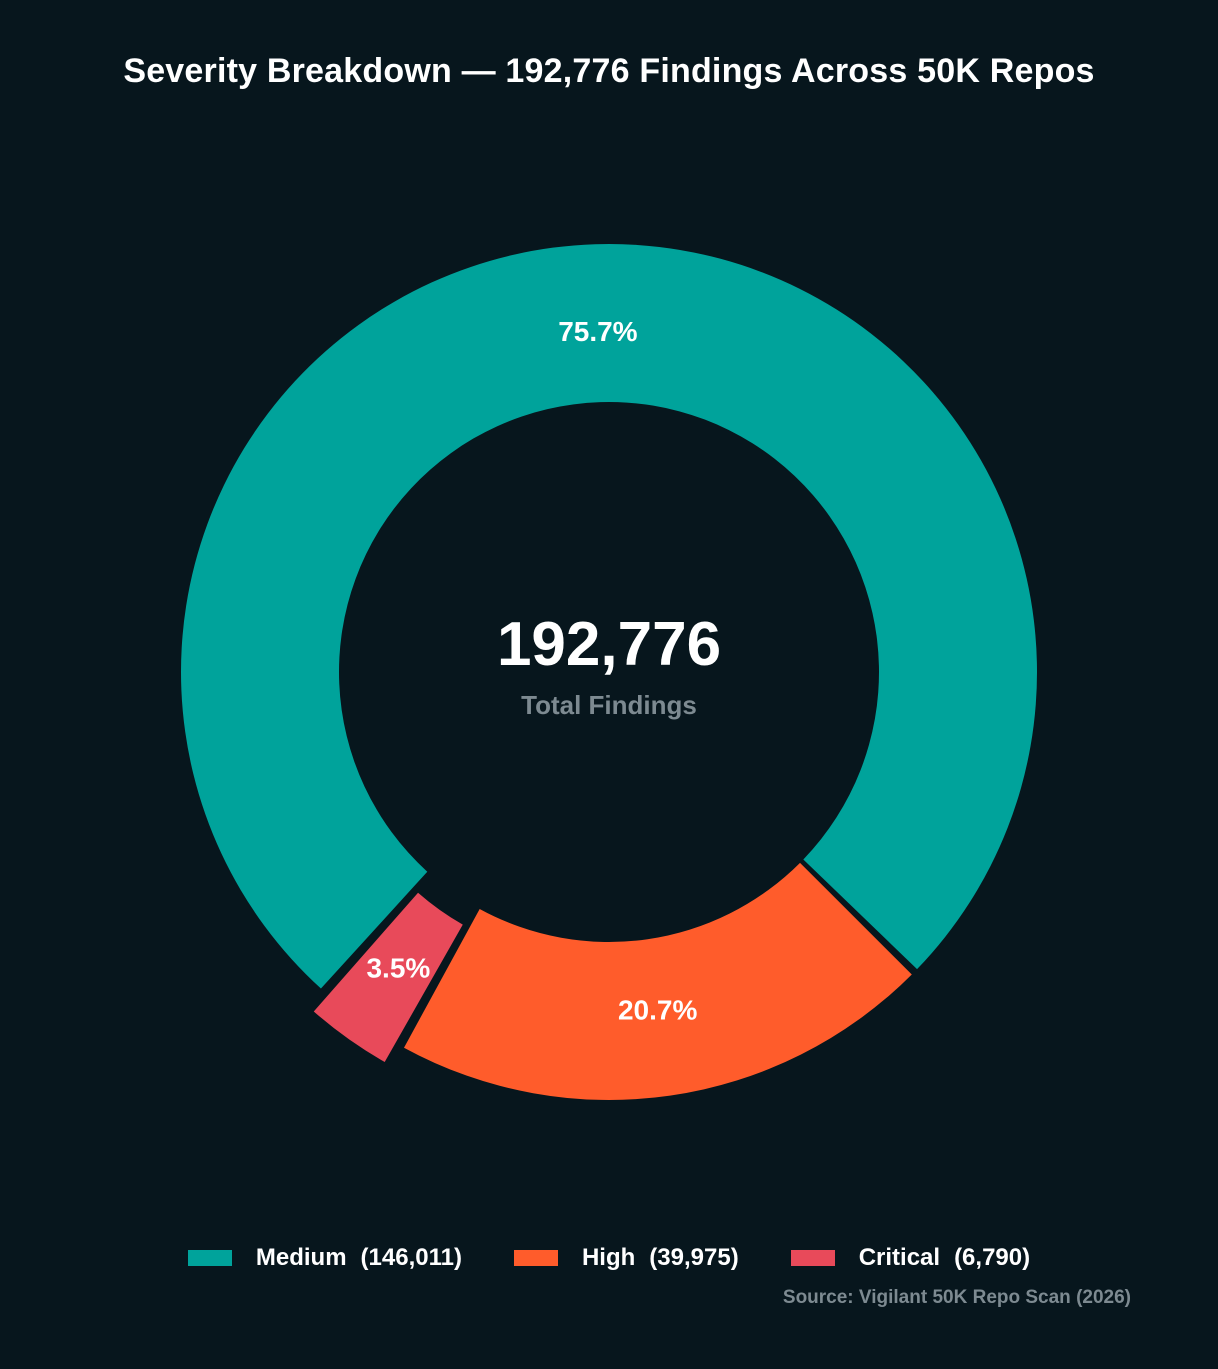  Describe the element at coordinates (597, 331) in the screenshot. I see `slice-label-medium: 75.7%` at that location.